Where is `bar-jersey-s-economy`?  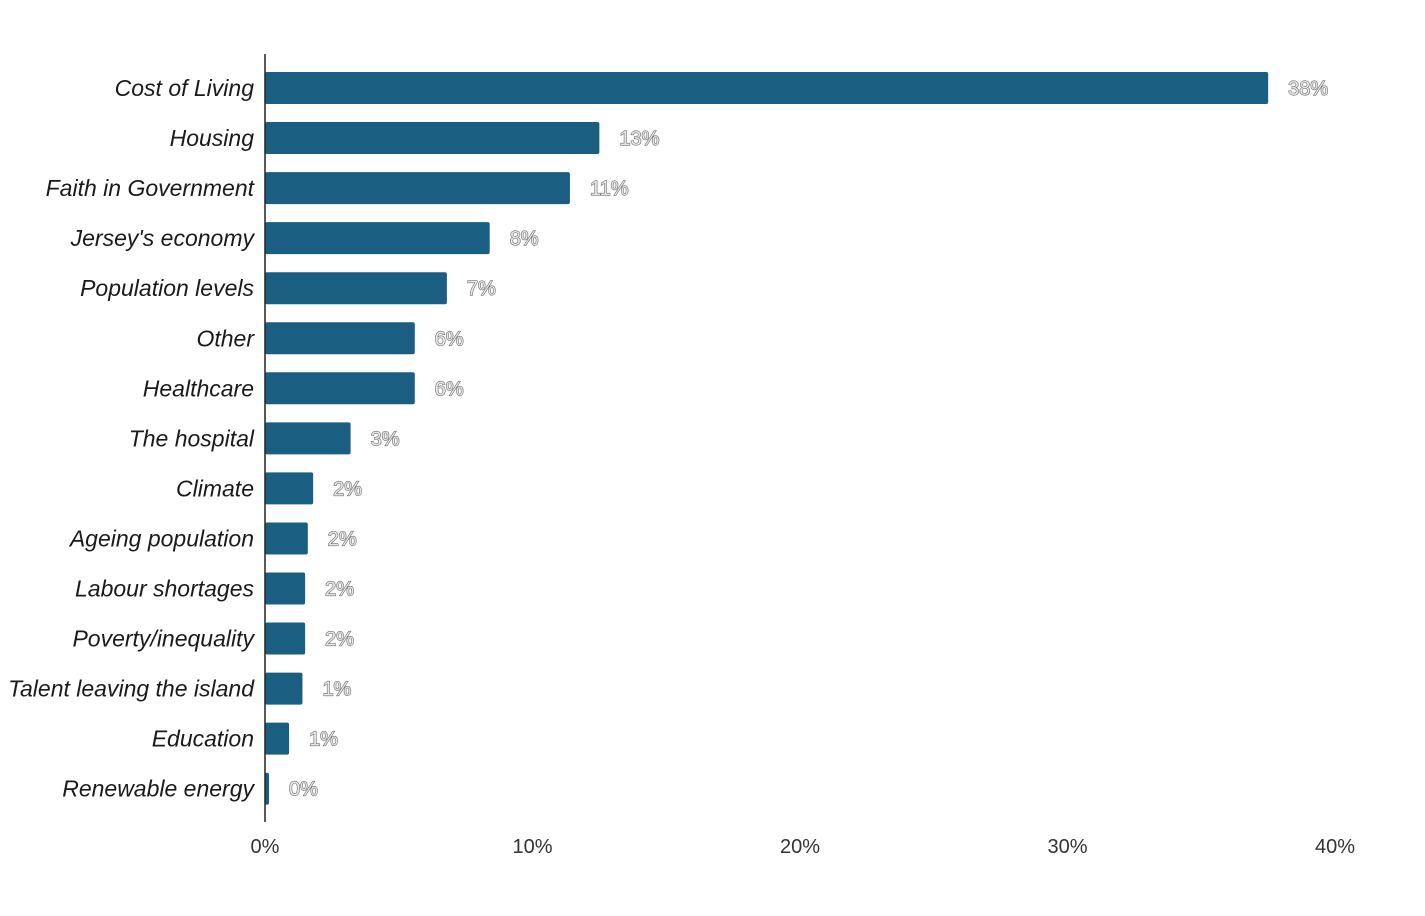 bar-jersey-s-economy is located at coordinates (377, 238).